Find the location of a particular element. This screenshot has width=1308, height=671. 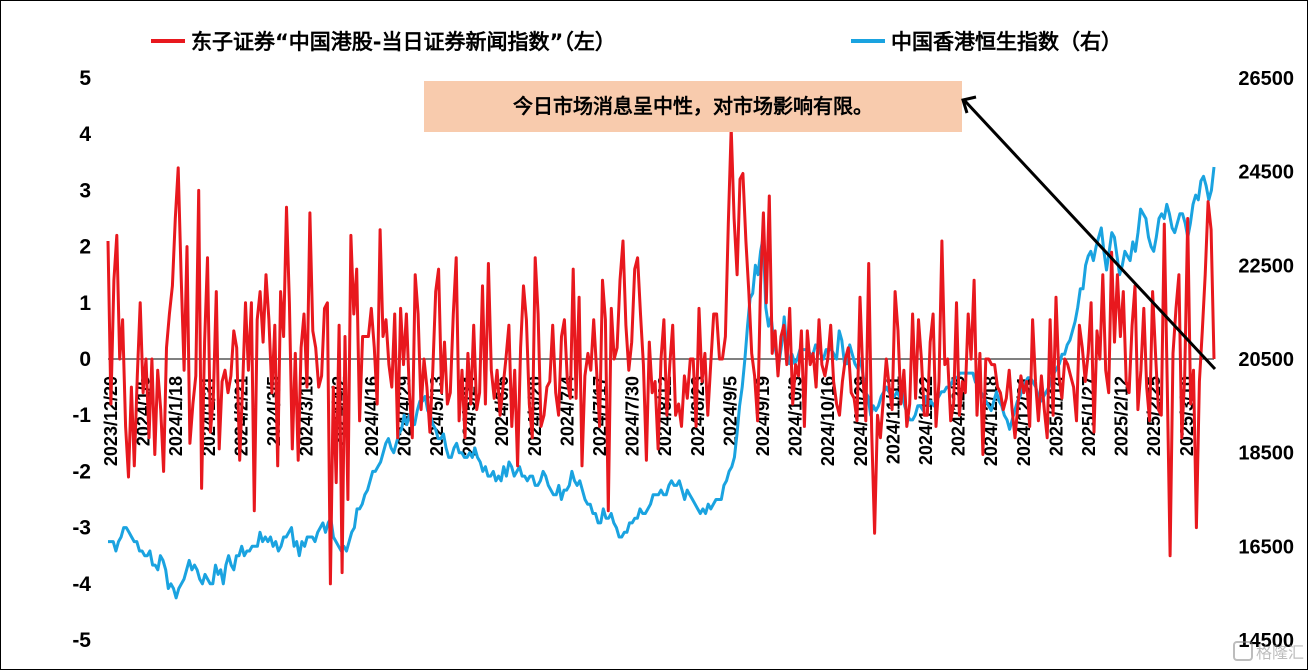

x-tick-label: 2024/11/22 is located at coordinates (926, 420).